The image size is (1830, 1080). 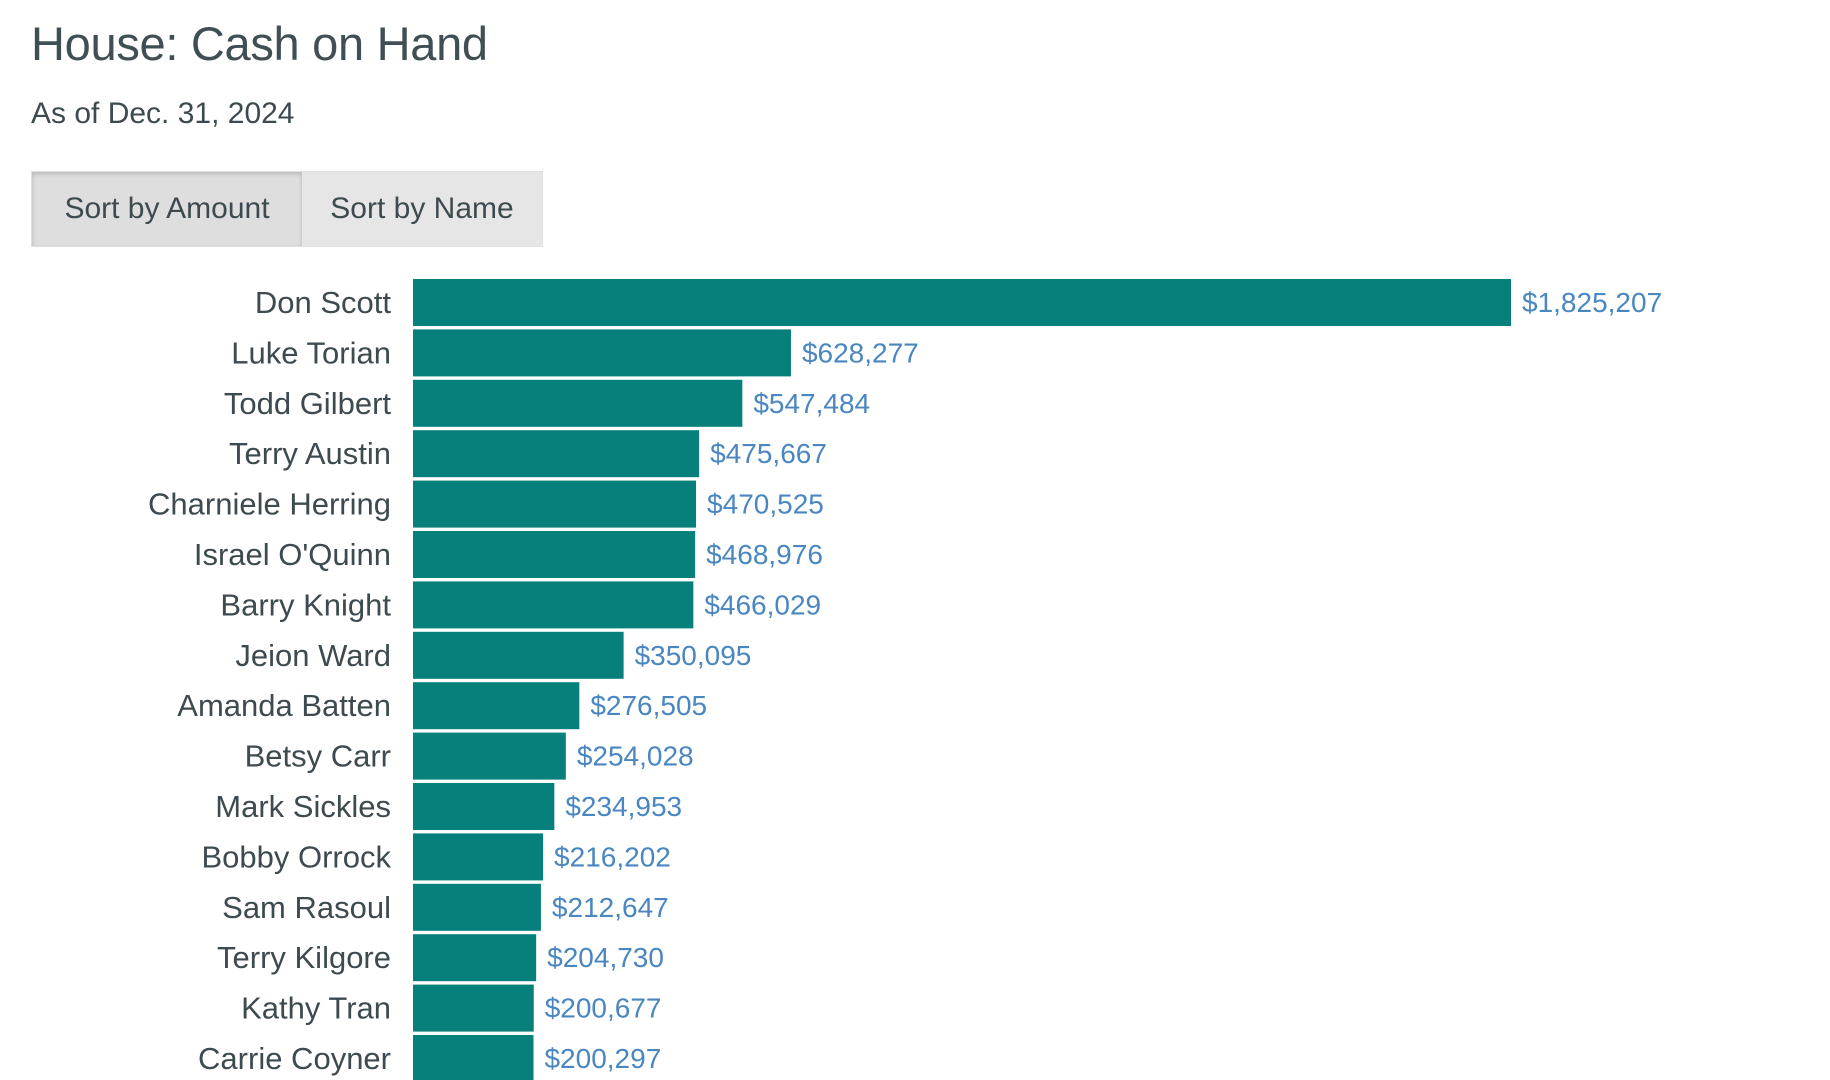 I want to click on bar-value-label: $475,667, so click(x=768, y=453).